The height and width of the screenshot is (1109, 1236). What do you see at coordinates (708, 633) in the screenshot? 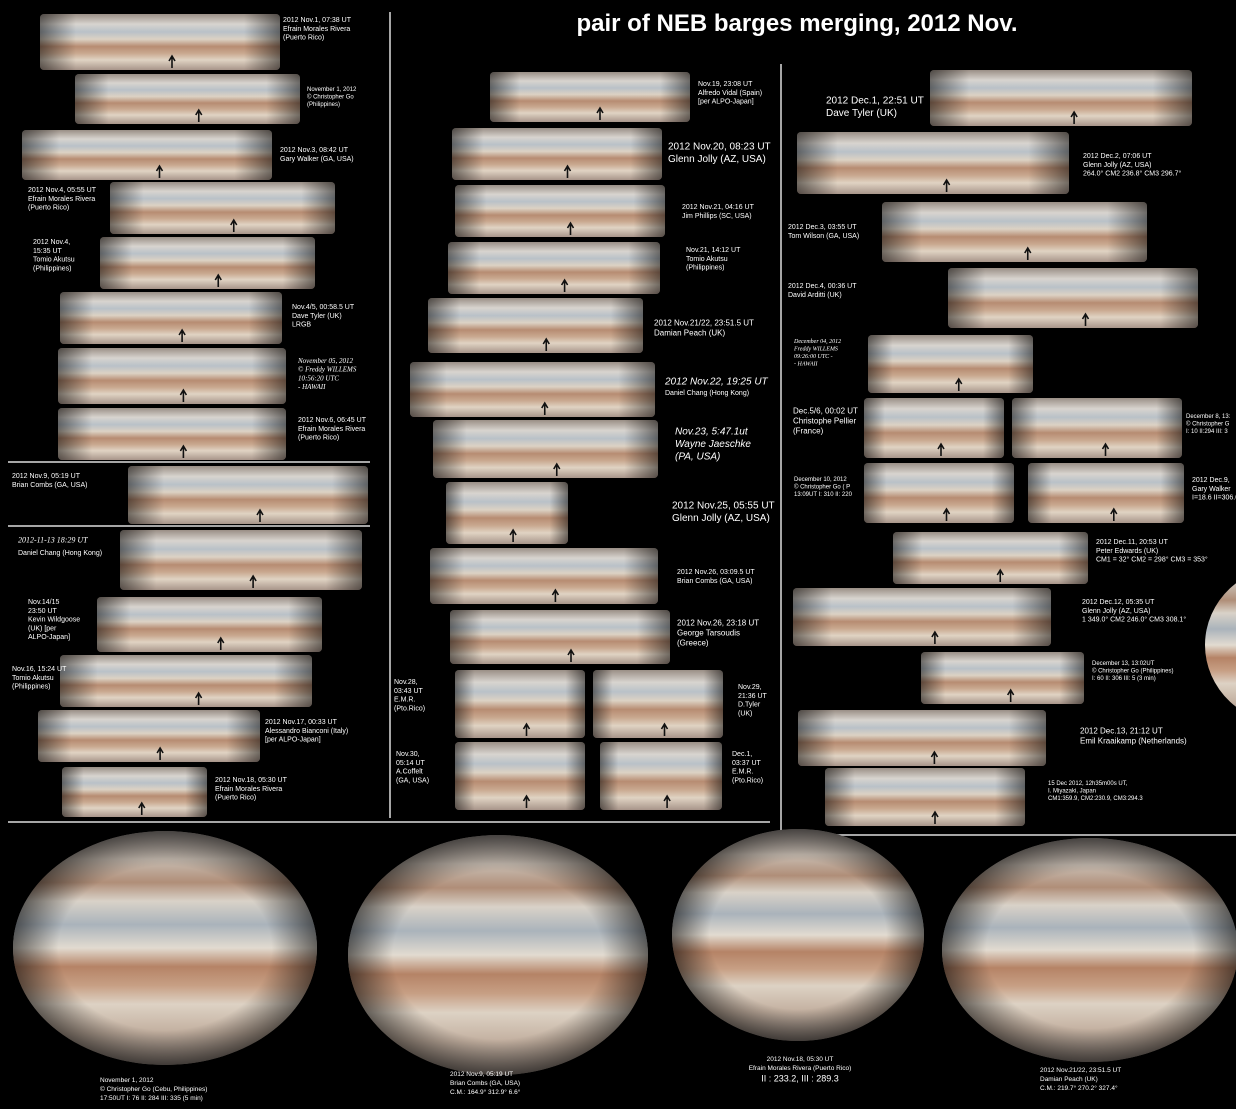
I see `caption: George Tarsoudis` at bounding box center [708, 633].